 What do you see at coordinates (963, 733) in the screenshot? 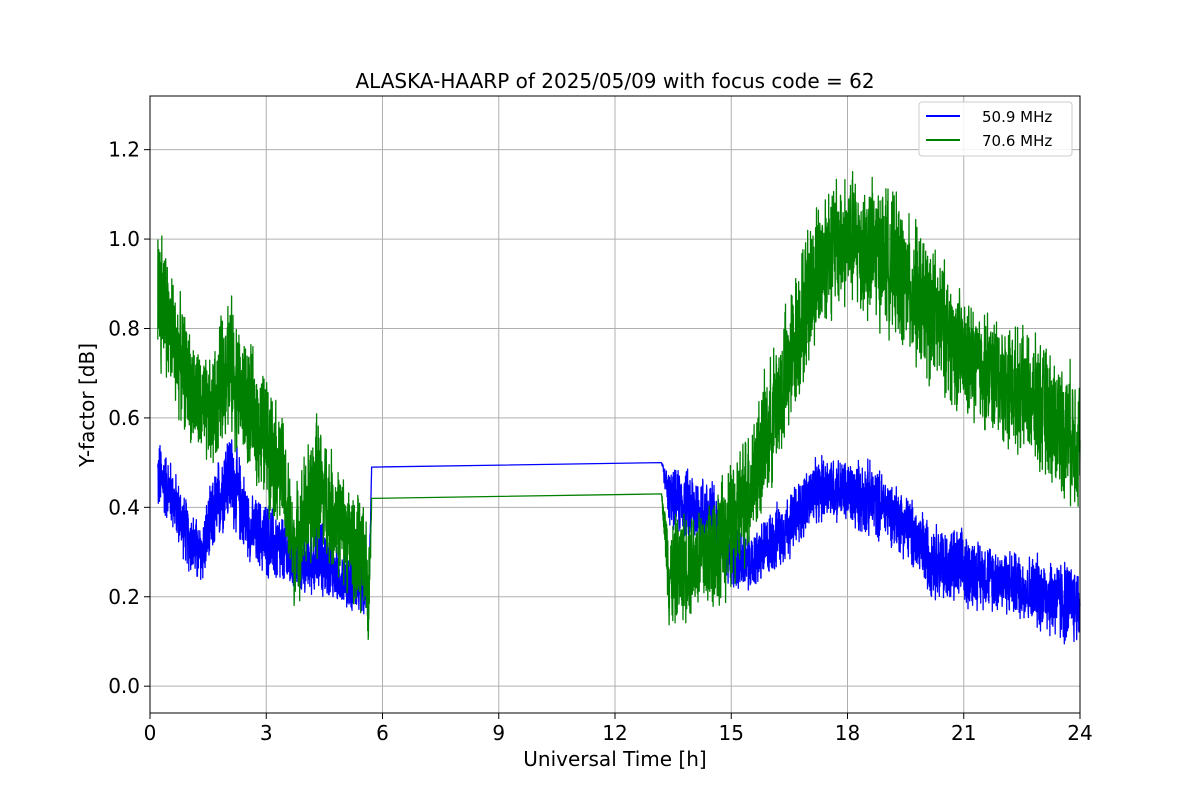
I see `x-tick-label: 21` at bounding box center [963, 733].